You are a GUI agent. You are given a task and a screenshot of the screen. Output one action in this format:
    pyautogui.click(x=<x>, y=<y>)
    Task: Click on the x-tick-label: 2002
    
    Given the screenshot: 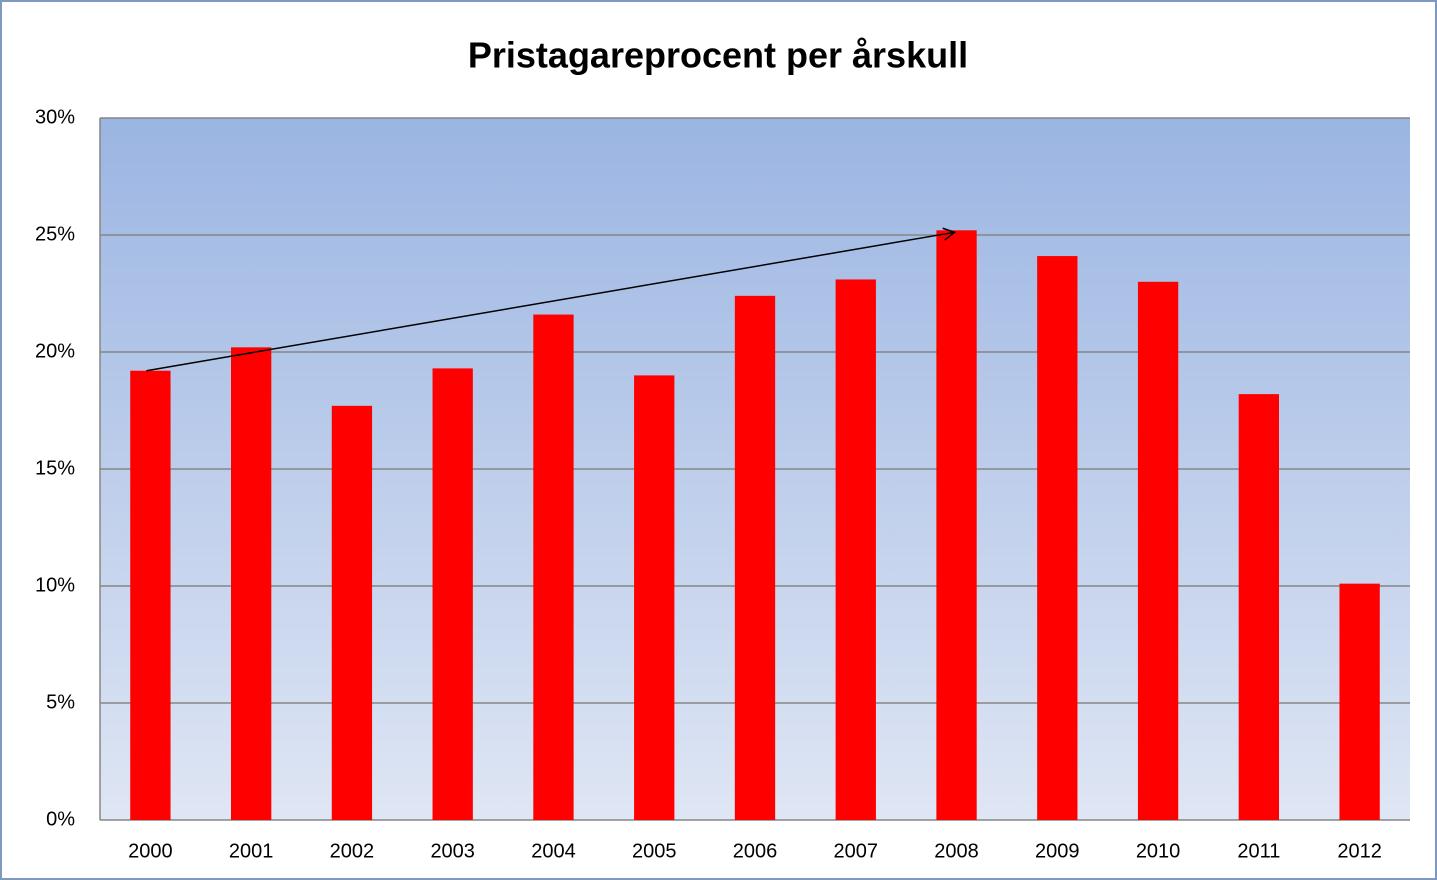 What is the action you would take?
    pyautogui.click(x=352, y=851)
    